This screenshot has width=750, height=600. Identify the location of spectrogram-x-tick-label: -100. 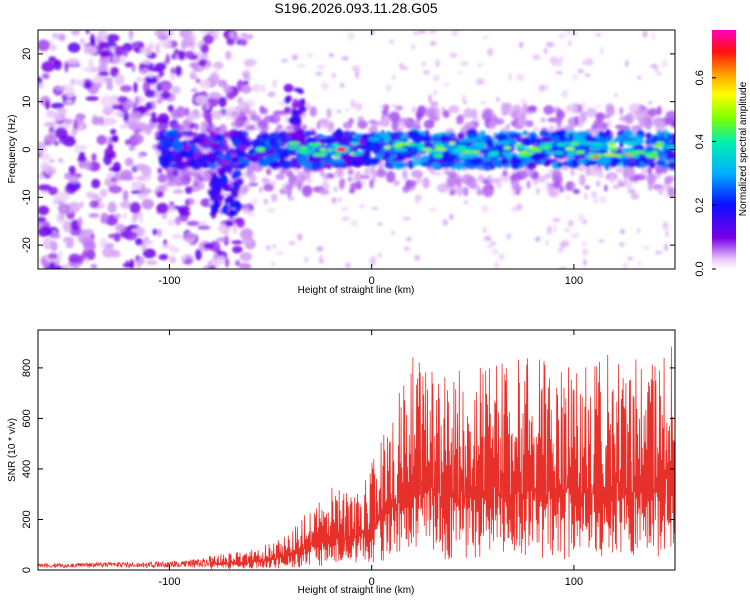
(169, 281).